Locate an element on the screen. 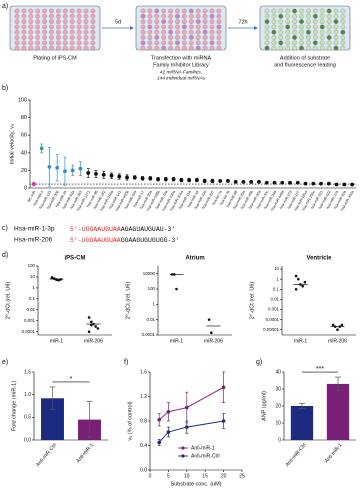 The height and width of the screenshot is (500, 361). x-tick-label: 10 is located at coordinates (187, 476).